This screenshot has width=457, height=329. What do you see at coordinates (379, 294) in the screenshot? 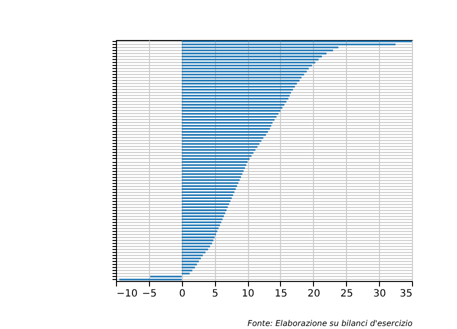
I see `x-tick-label: 30` at bounding box center [379, 294].